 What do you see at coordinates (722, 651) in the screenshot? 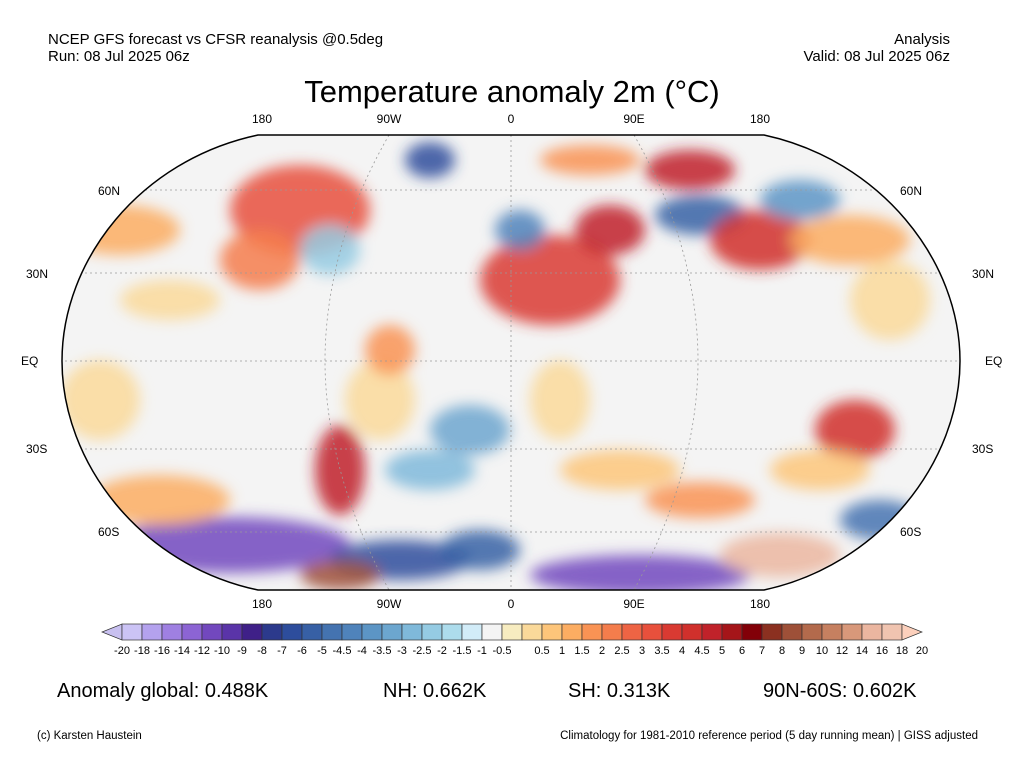
I see `colorbar-tick-label: 5` at bounding box center [722, 651].